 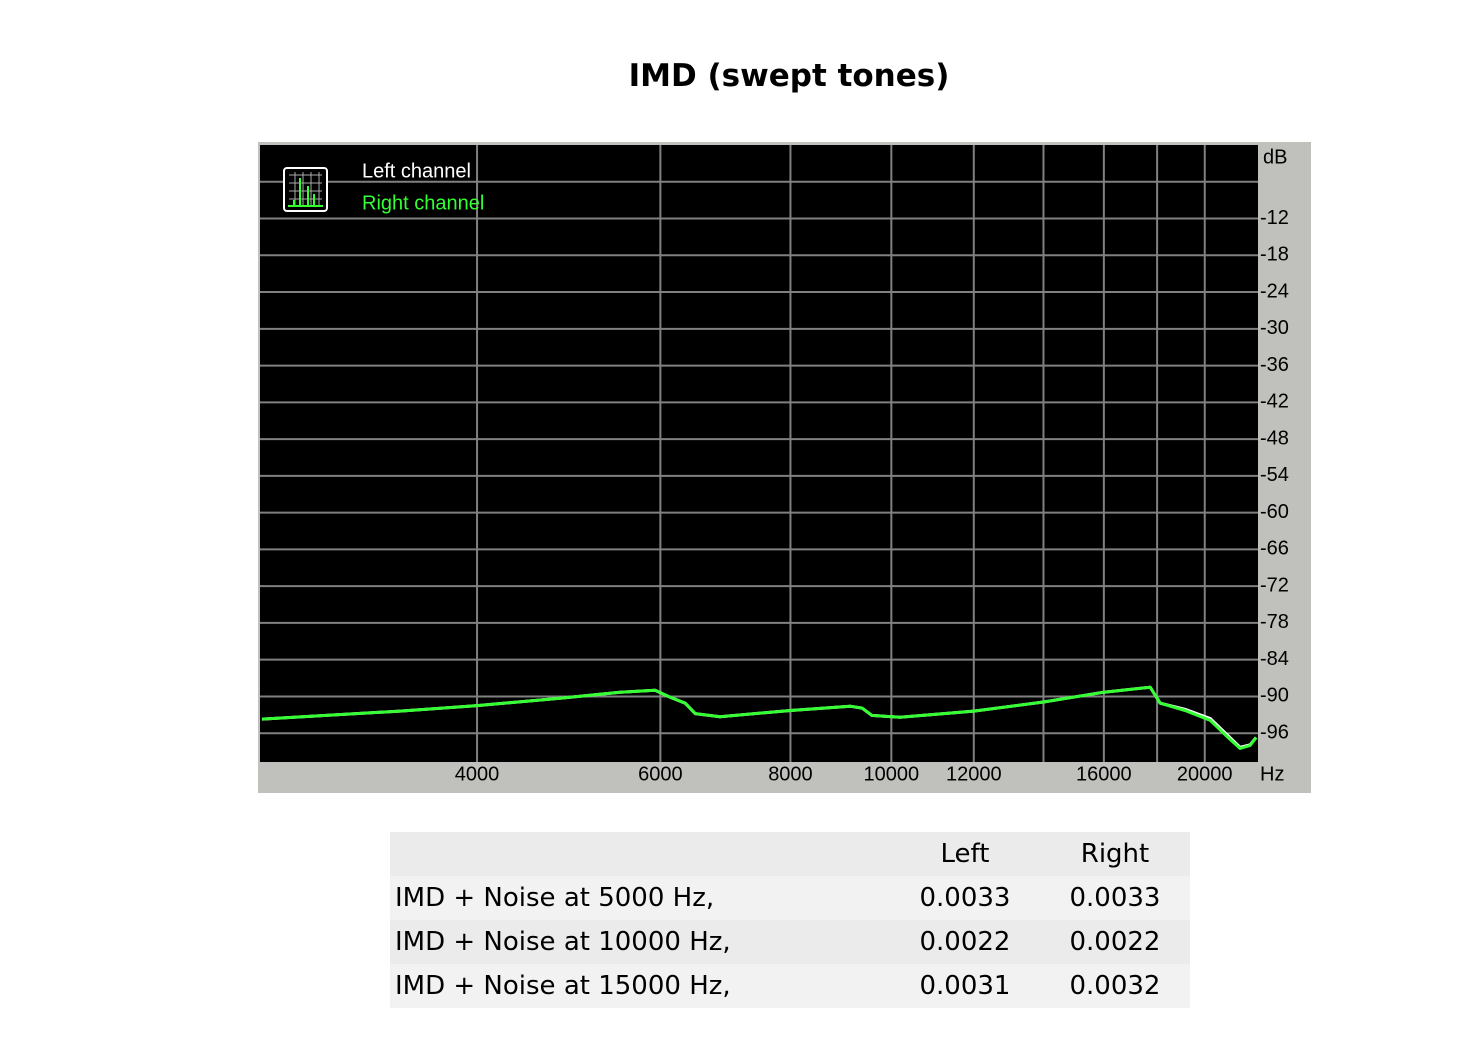 I want to click on header-cell: Left, so click(x=965, y=854).